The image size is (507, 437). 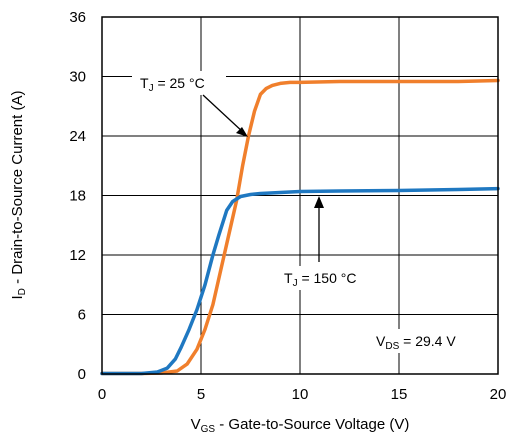 I want to click on x-tick-label: 20, so click(x=498, y=394).